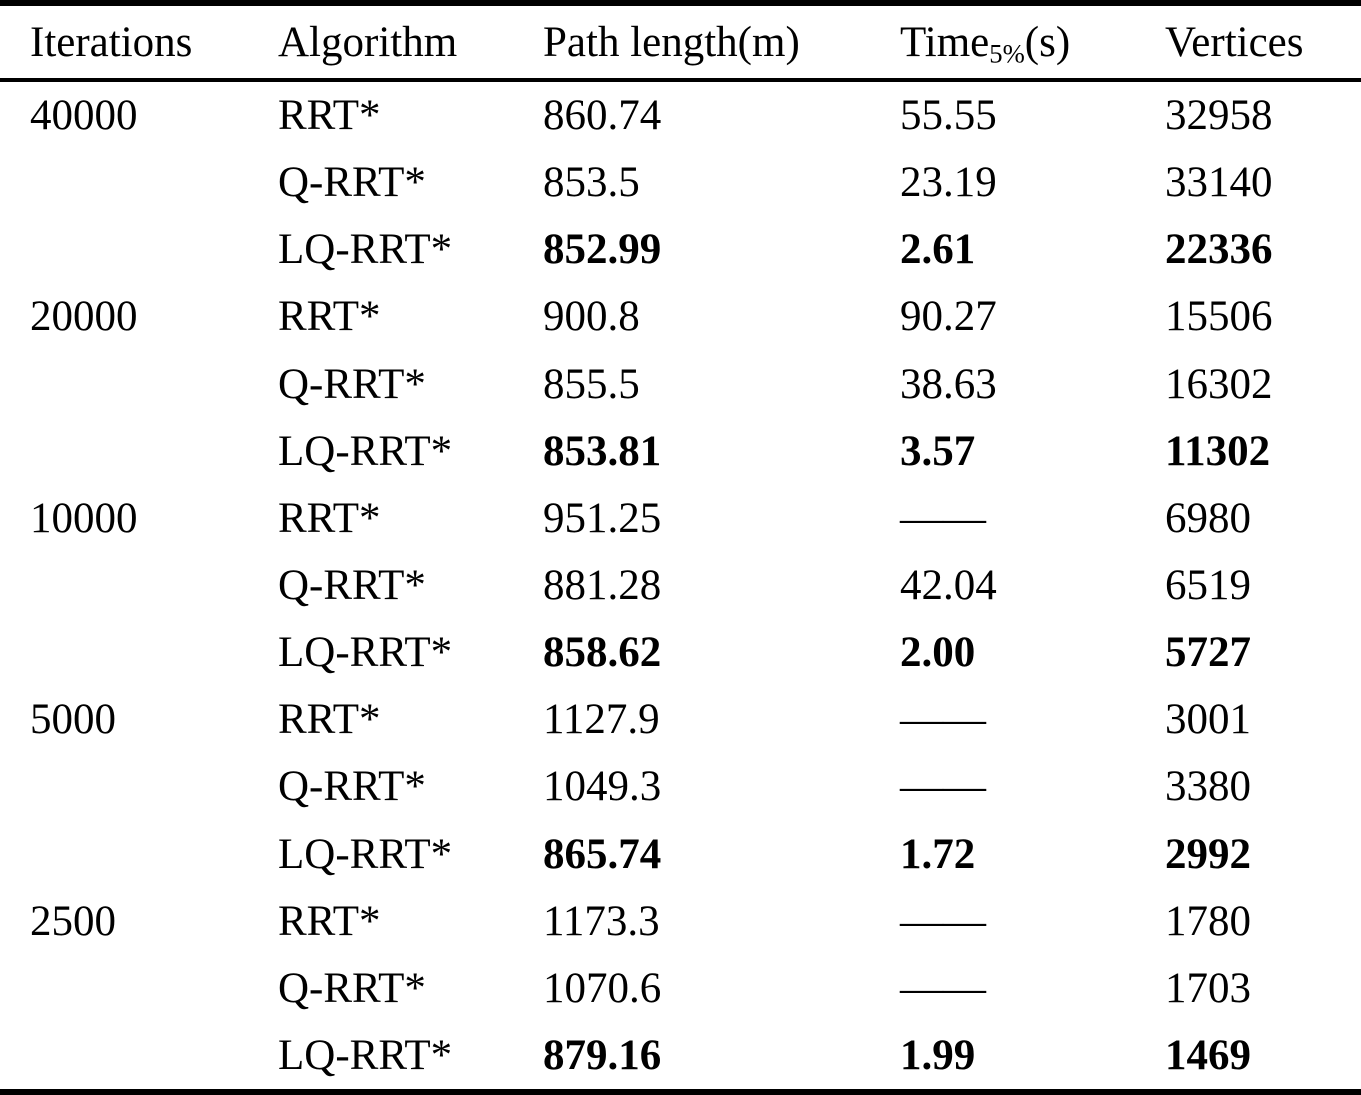  Describe the element at coordinates (602, 518) in the screenshot. I see `cell-path-length: 951.25` at that location.